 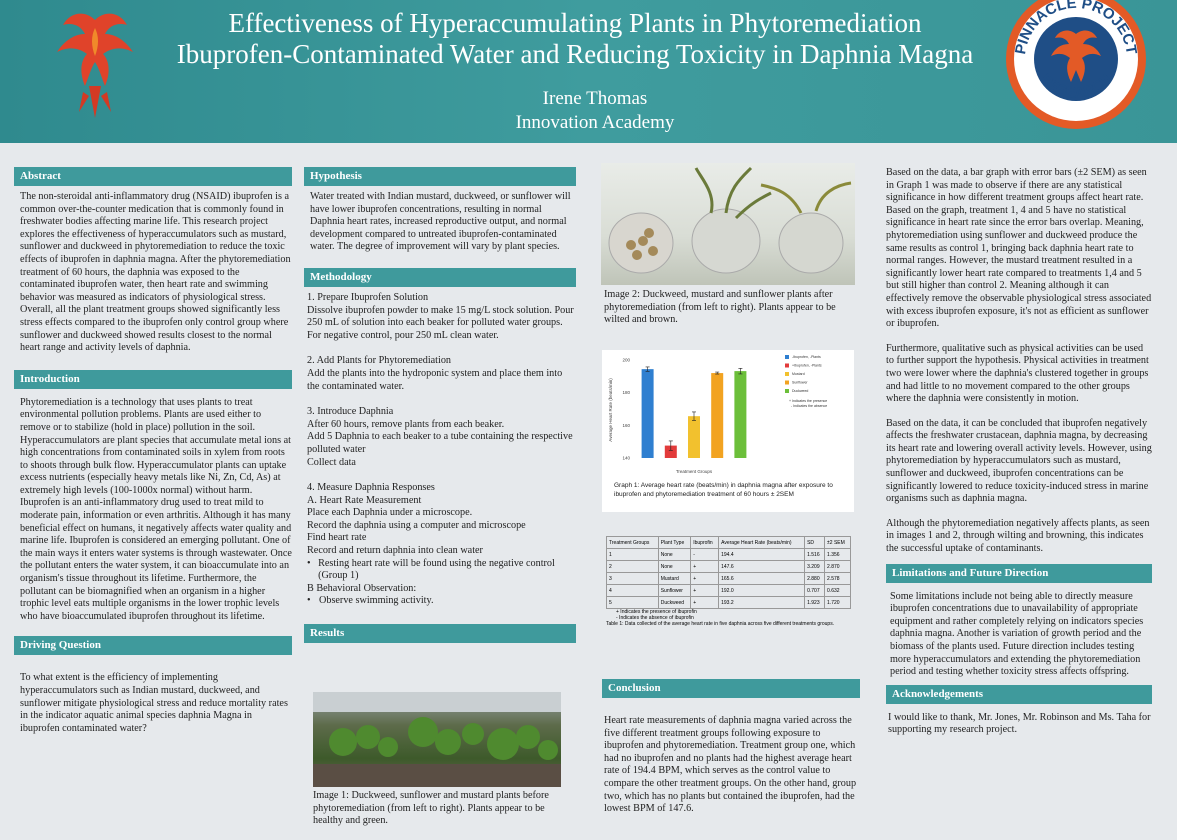 I want to click on table-row: 4 Sunflower +192.0 0.707 0.632, so click(x=728, y=590).